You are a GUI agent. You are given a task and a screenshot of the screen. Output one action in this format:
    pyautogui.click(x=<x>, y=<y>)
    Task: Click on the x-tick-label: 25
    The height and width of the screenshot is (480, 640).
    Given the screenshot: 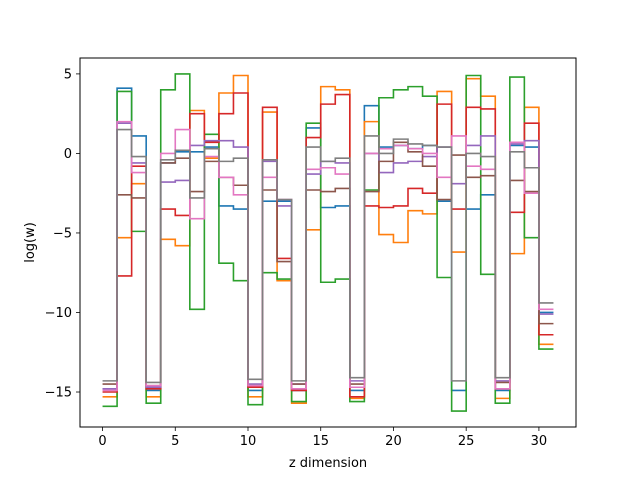 What is the action you would take?
    pyautogui.click(x=466, y=441)
    